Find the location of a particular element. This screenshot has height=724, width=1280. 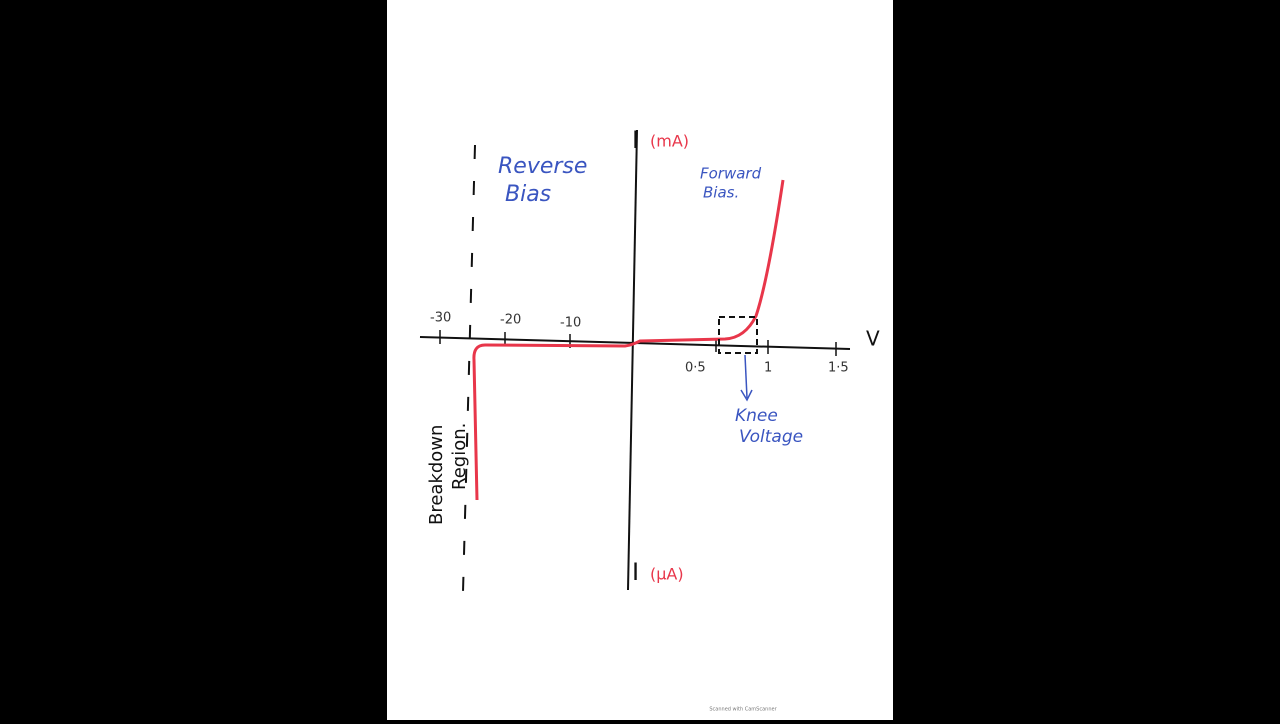

reverse-label: Bias is located at coordinates (528, 194).